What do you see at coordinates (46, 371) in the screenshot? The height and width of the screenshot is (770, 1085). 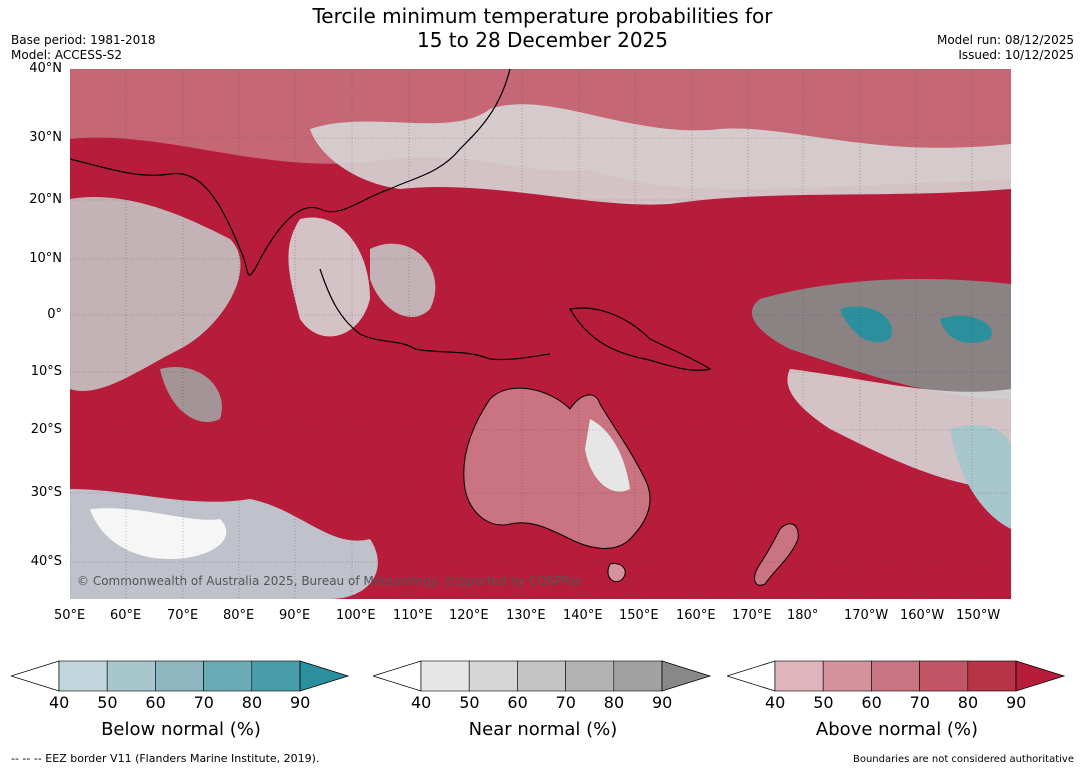 I see `latitude-label: 10°S` at bounding box center [46, 371].